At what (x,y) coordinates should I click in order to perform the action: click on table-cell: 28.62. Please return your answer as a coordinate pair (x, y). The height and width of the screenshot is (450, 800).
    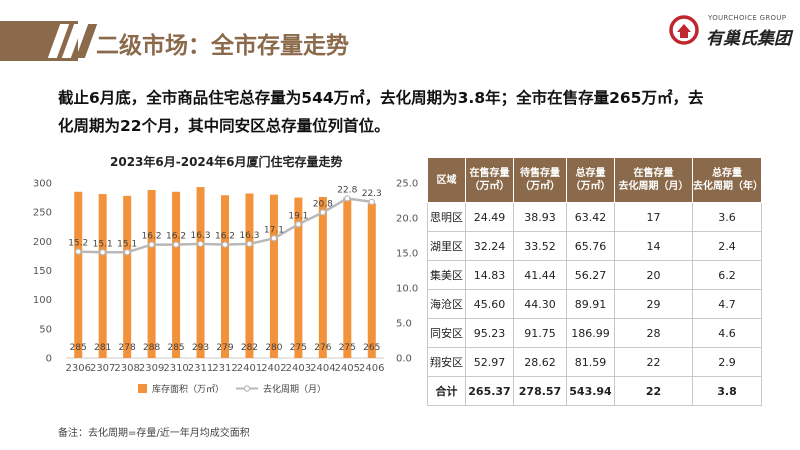
    Looking at the image, I should click on (540, 362).